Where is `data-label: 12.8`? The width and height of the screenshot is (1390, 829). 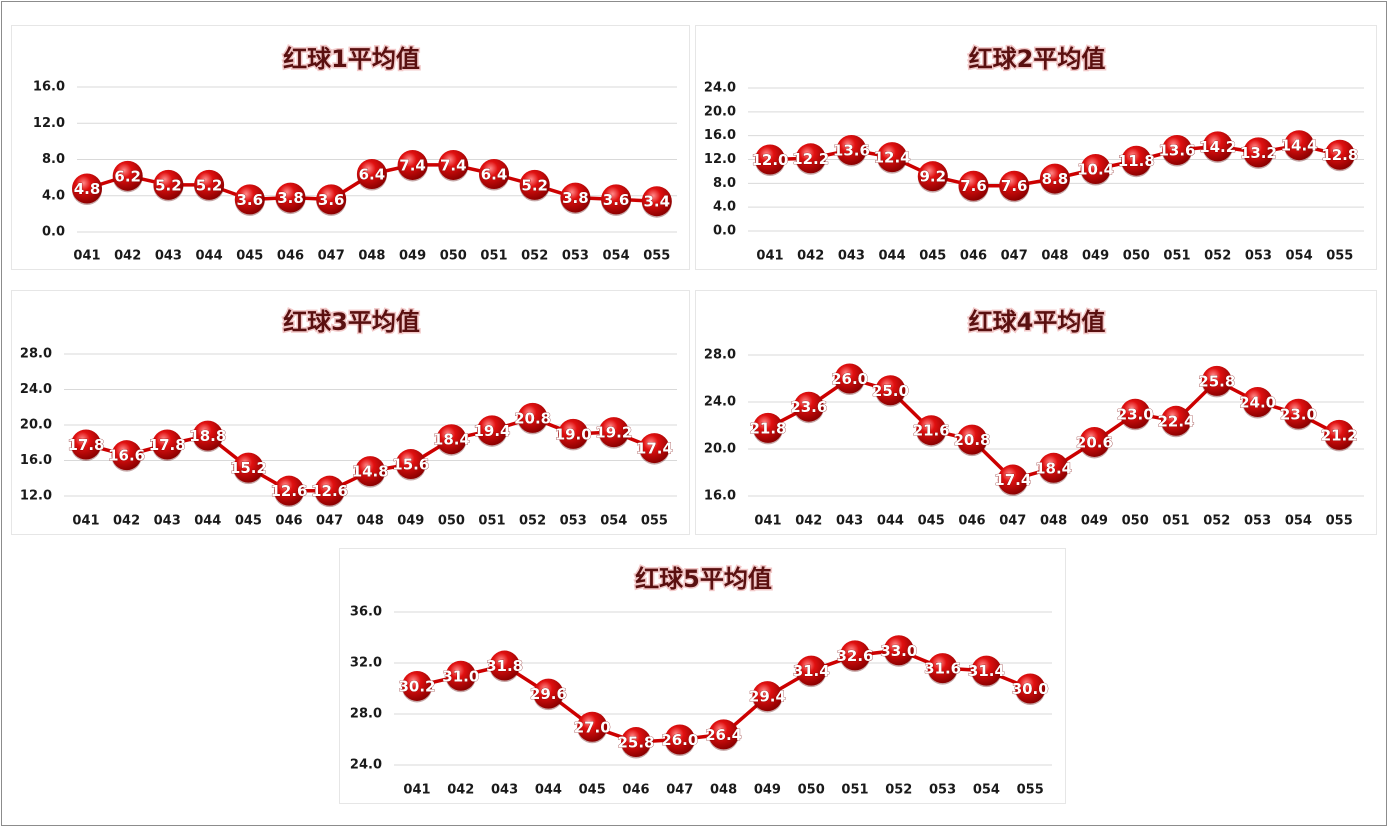 data-label: 12.8 is located at coordinates (1339, 155).